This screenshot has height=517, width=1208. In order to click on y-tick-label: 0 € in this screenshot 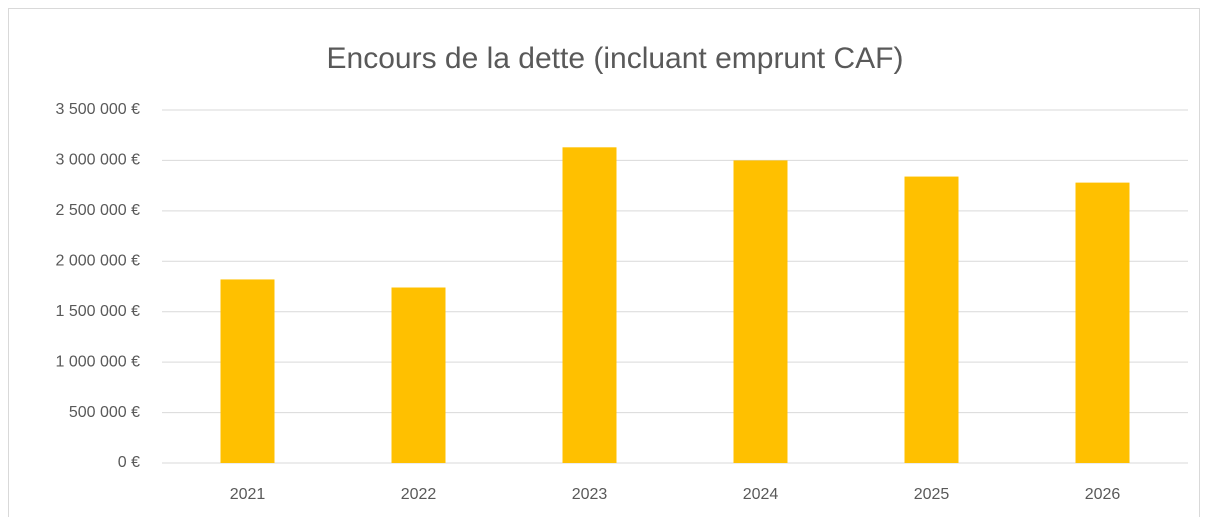, I will do `click(129, 462)`.